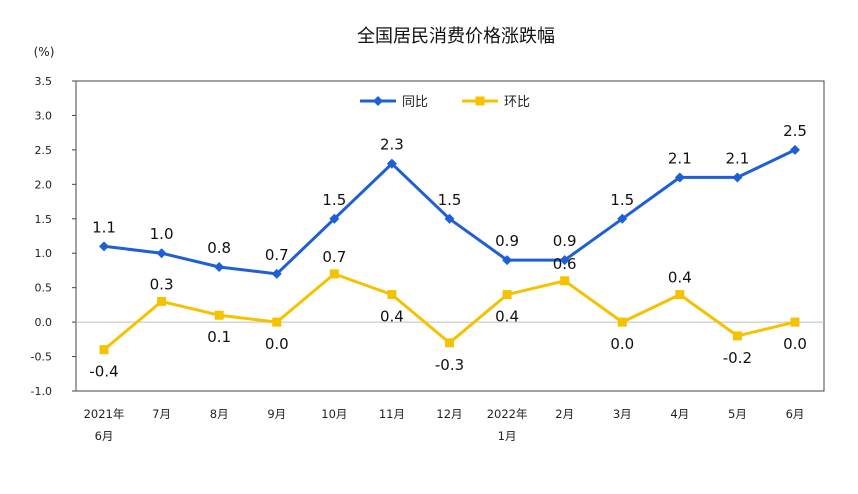  I want to click on legend-label: 同比, so click(415, 102).